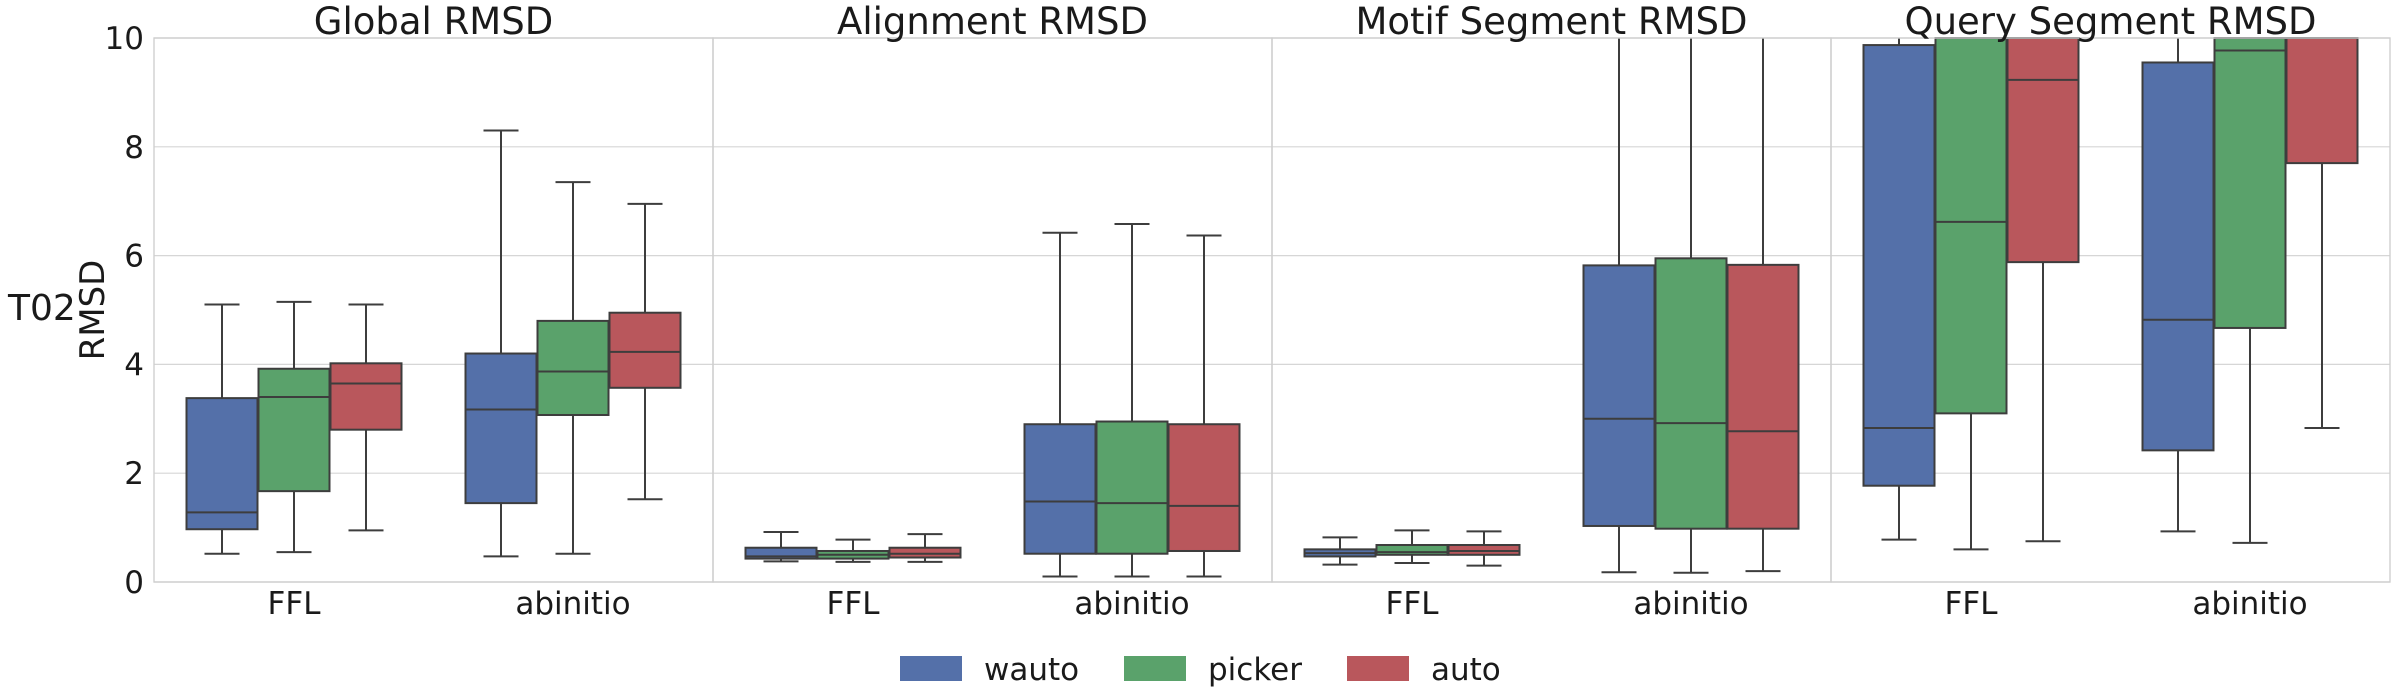 The width and height of the screenshot is (2392, 688). I want to click on y-axis-label: RMSD, so click(93, 310).